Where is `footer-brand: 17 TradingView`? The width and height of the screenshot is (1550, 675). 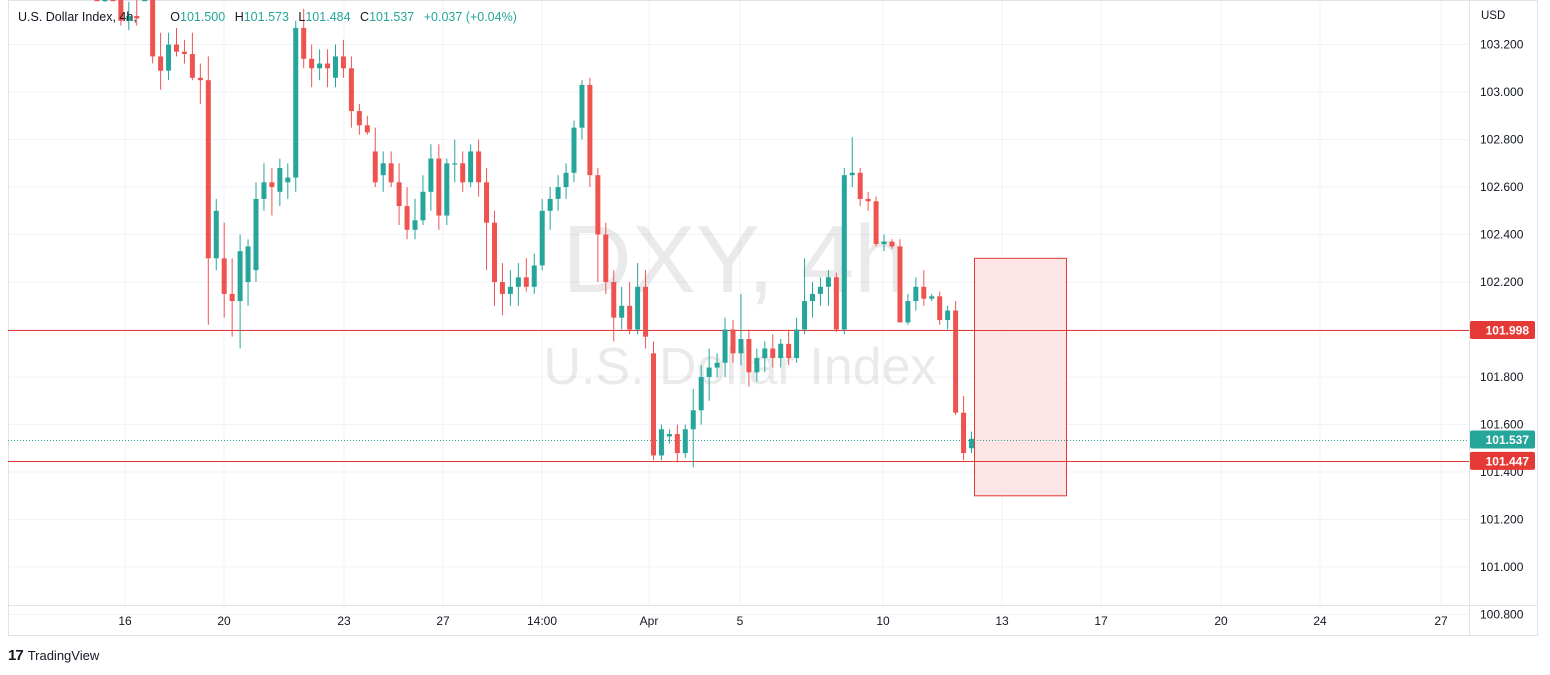
footer-brand: 17 TradingView is located at coordinates (53, 655).